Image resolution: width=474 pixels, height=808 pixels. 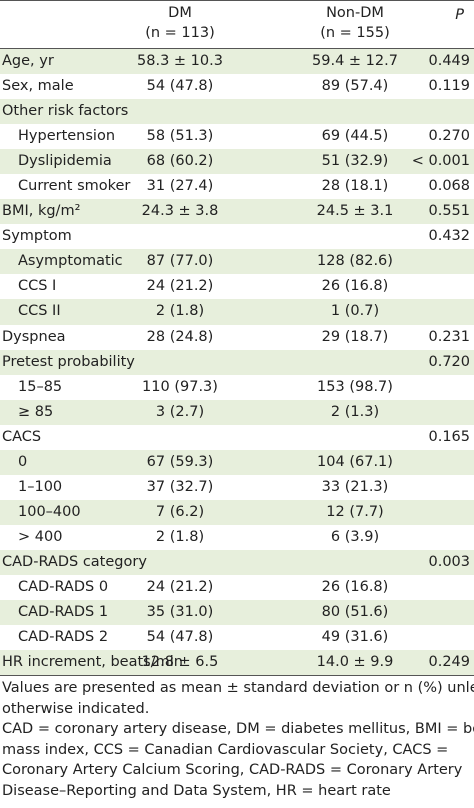 What do you see at coordinates (37, 286) in the screenshot?
I see `row-label: CCS I` at bounding box center [37, 286].